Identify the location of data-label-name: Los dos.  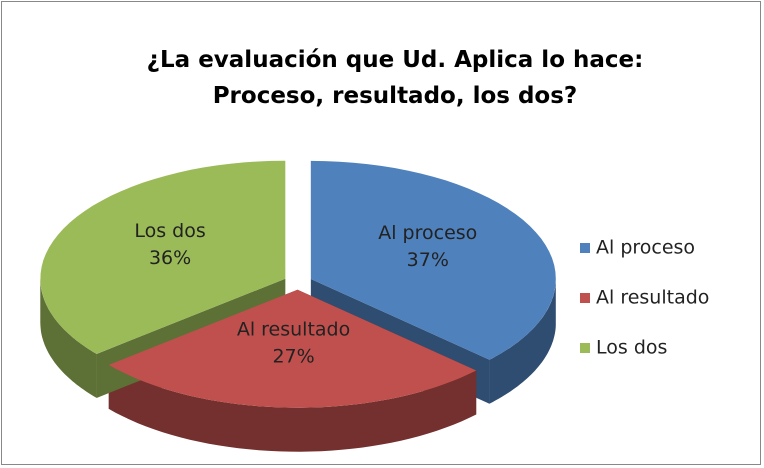
(169, 231).